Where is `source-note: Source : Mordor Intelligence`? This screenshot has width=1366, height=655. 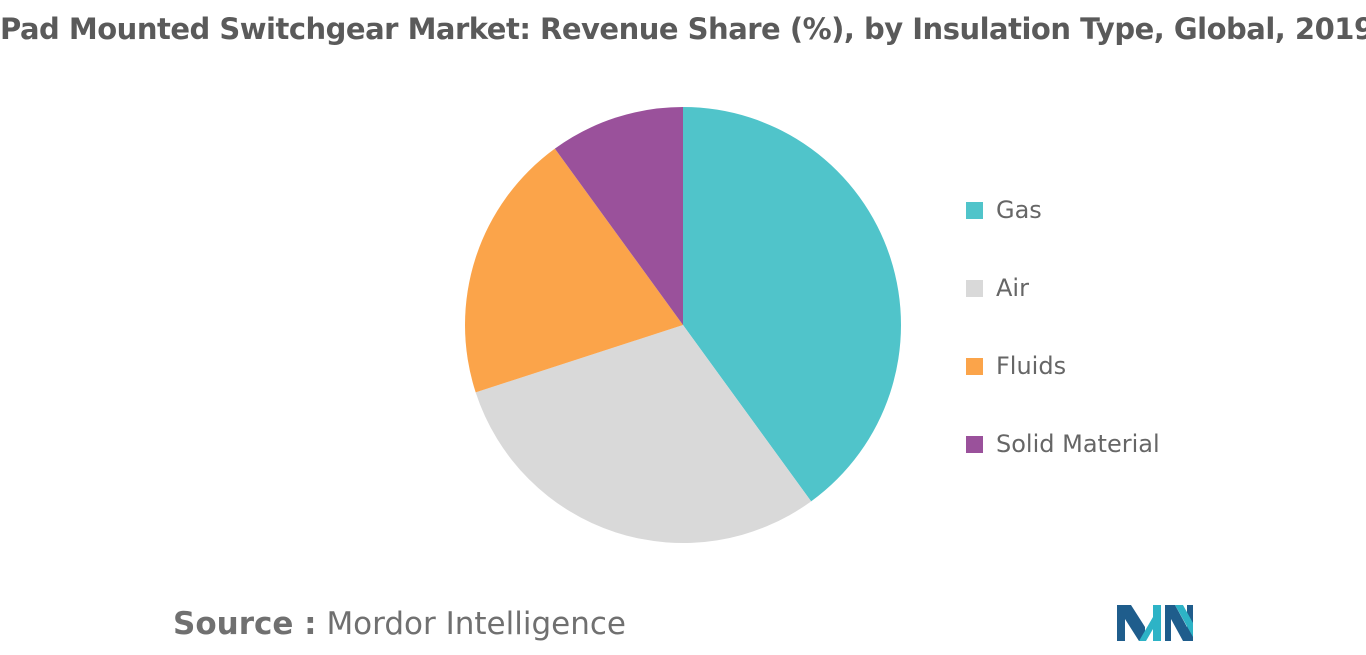 source-note: Source : Mordor Intelligence is located at coordinates (399, 624).